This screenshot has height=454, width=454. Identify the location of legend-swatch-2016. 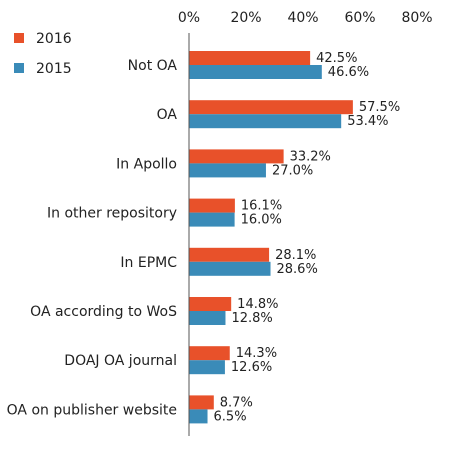
(19, 38).